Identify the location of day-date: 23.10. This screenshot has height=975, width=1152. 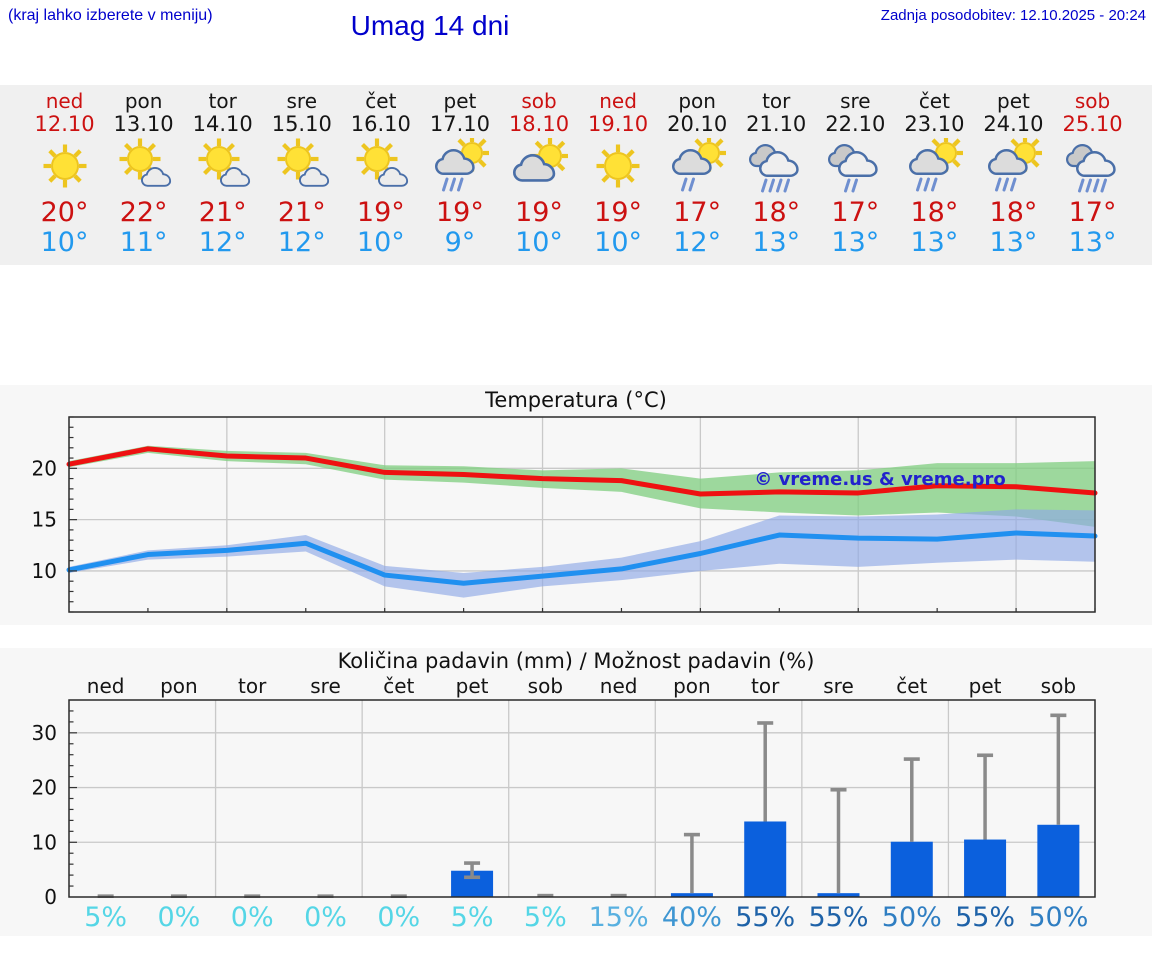
(934, 124).